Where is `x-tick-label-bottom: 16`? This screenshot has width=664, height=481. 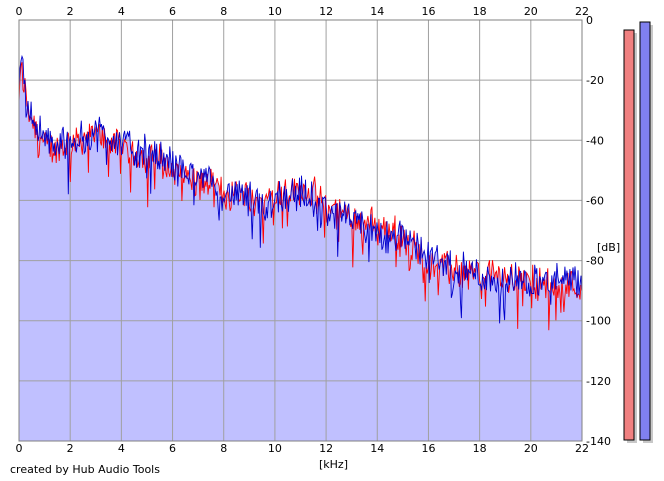
x-tick-label-bottom: 16 is located at coordinates (428, 448).